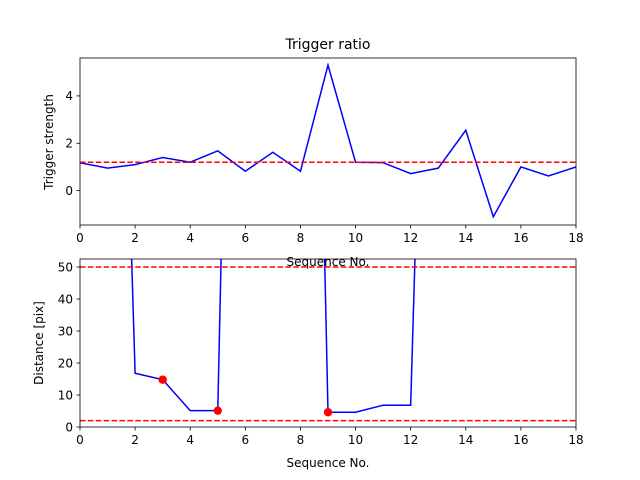 This screenshot has width=640, height=480. What do you see at coordinates (49, 142) in the screenshot?
I see `top-chart-ylabel: Trigger strength` at bounding box center [49, 142].